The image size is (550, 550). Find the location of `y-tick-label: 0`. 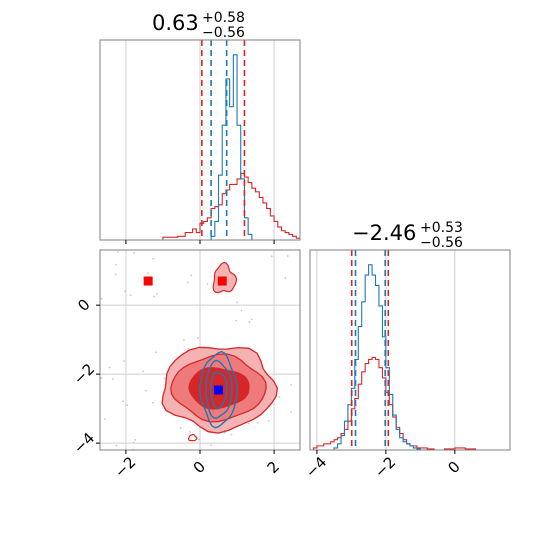

y-tick-label: 0 is located at coordinates (83, 304).